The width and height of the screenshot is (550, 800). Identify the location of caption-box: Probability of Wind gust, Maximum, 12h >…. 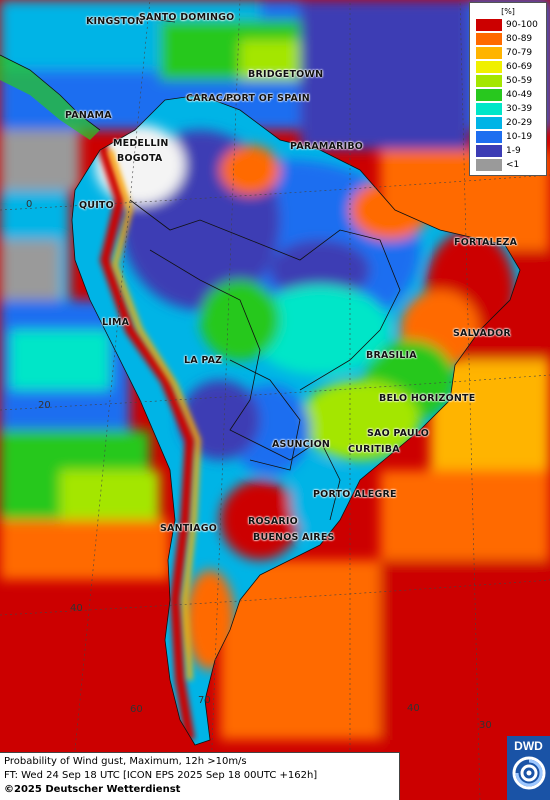
(200, 776).